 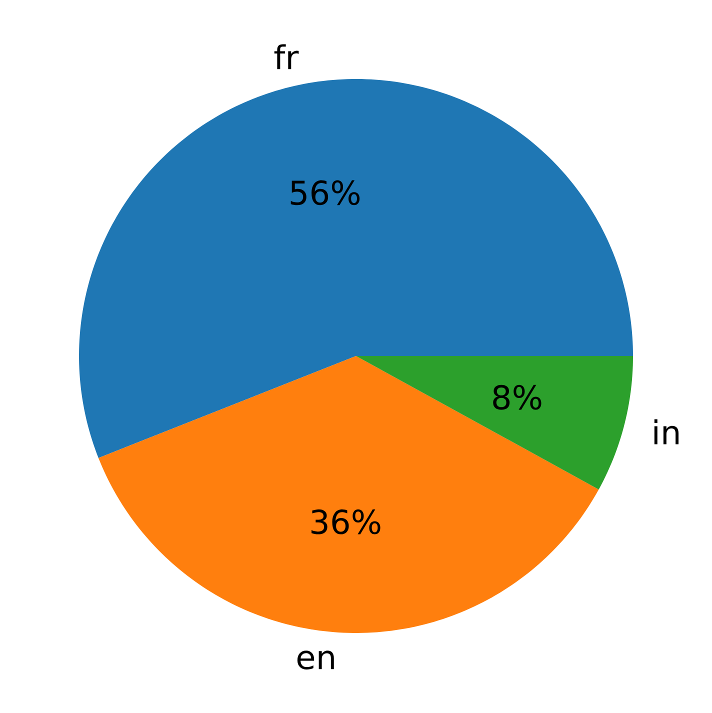 I want to click on slice-label: fr, so click(x=286, y=57).